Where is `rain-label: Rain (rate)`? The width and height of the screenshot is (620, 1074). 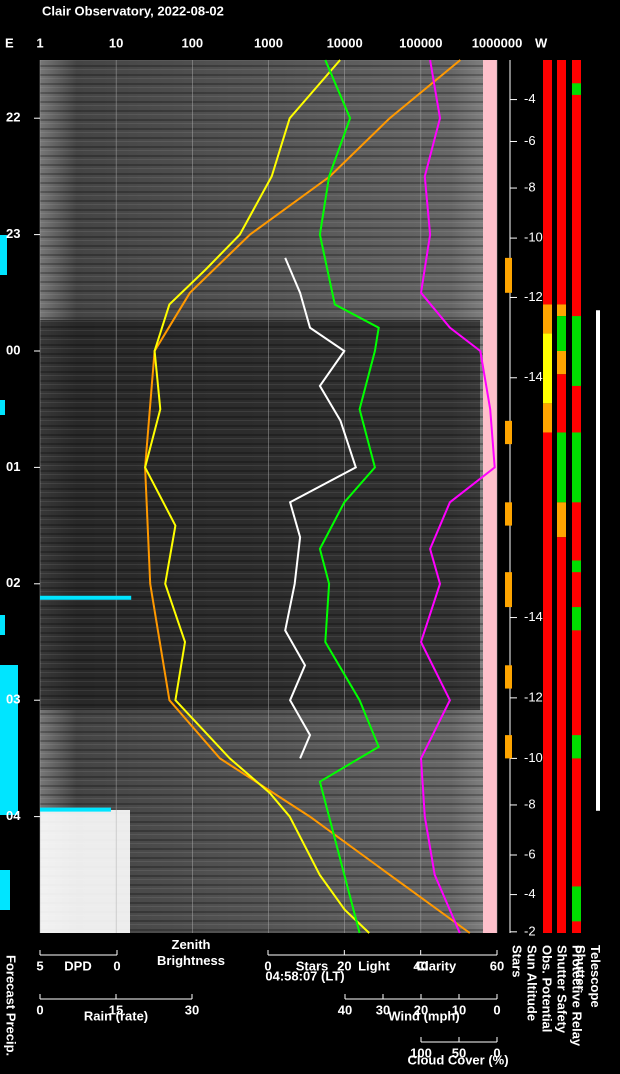 rain-label: Rain (rate) is located at coordinates (116, 1015).